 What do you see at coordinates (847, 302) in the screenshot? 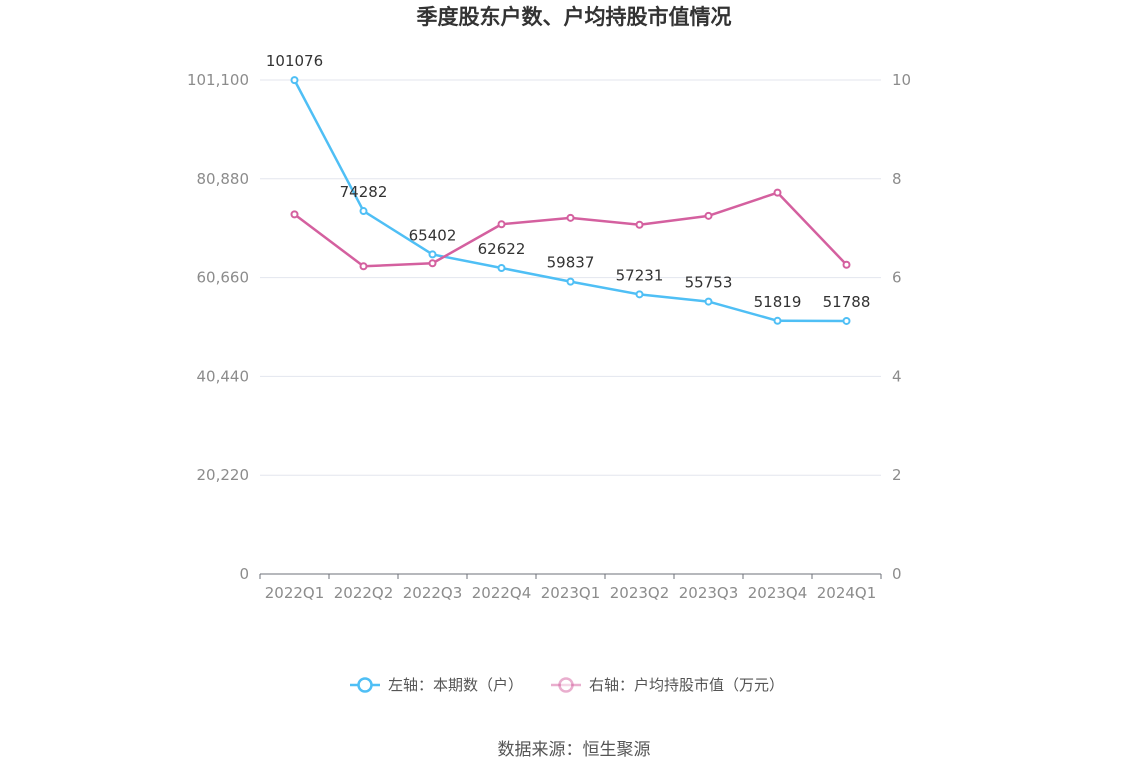
I see `data-label: 51788` at bounding box center [847, 302].